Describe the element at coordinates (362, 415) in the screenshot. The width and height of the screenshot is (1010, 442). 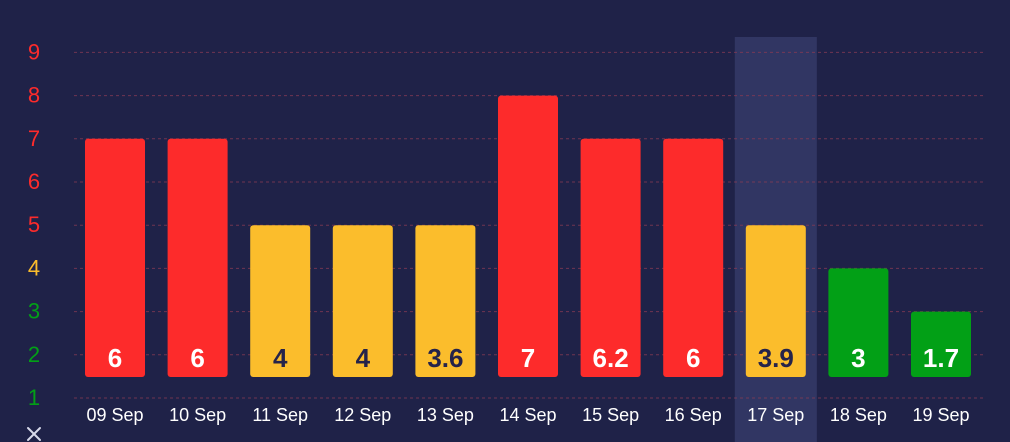
I see `x-tick-label-12-sep: 12 Sep` at that location.